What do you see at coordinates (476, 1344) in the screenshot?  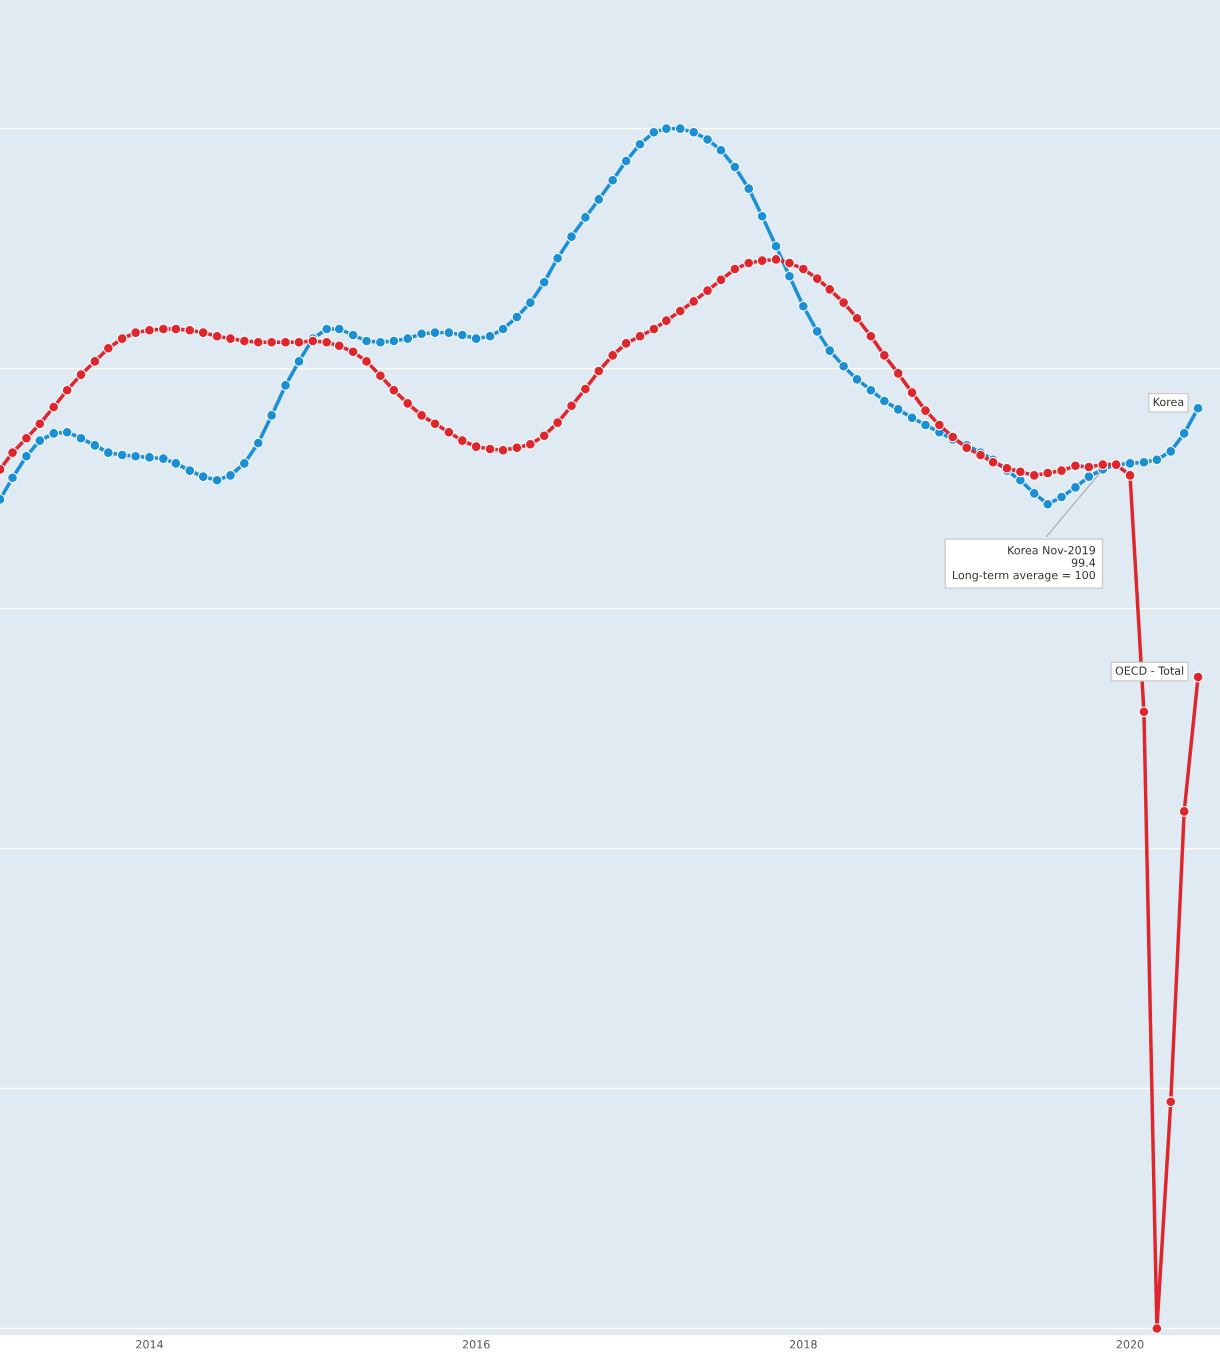 I see `x-tick-label: 2016` at bounding box center [476, 1344].